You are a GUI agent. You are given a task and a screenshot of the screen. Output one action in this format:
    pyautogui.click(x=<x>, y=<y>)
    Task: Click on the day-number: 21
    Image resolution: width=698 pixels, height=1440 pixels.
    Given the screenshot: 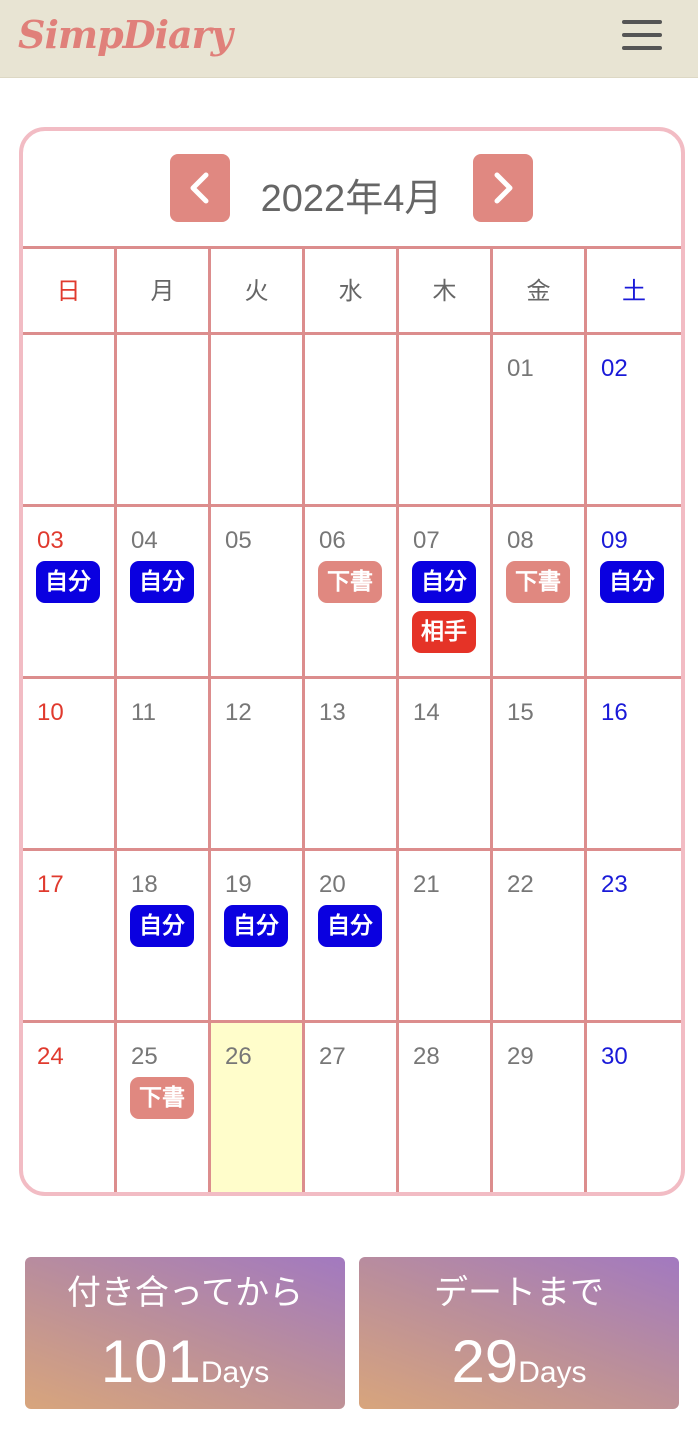 What is the action you would take?
    pyautogui.click(x=426, y=884)
    